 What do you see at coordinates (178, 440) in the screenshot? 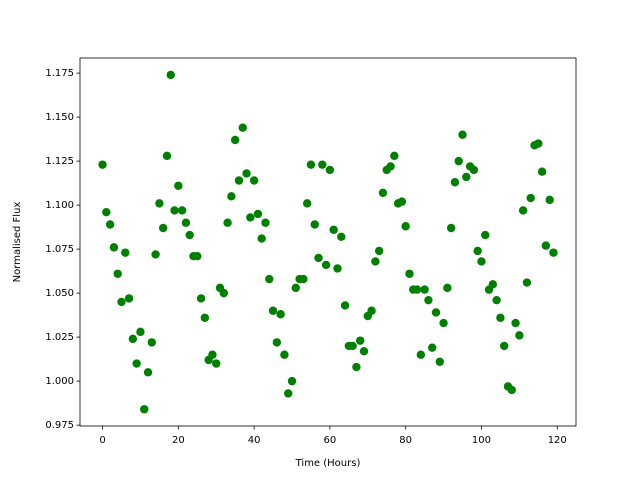
I see `x-tick-label: 20` at bounding box center [178, 440].